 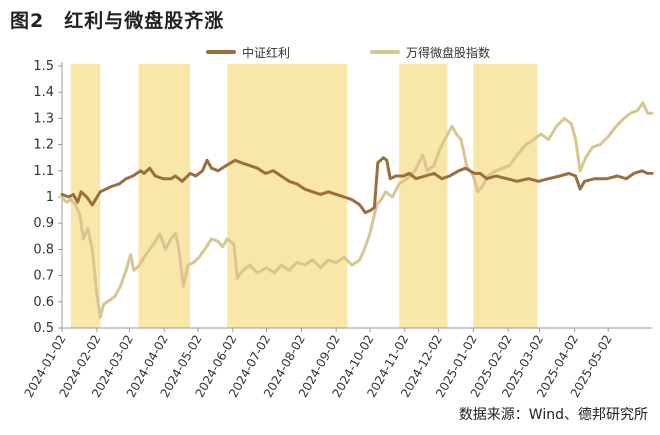 What do you see at coordinates (43, 92) in the screenshot?
I see `y-tick-label: 1.4` at bounding box center [43, 92].